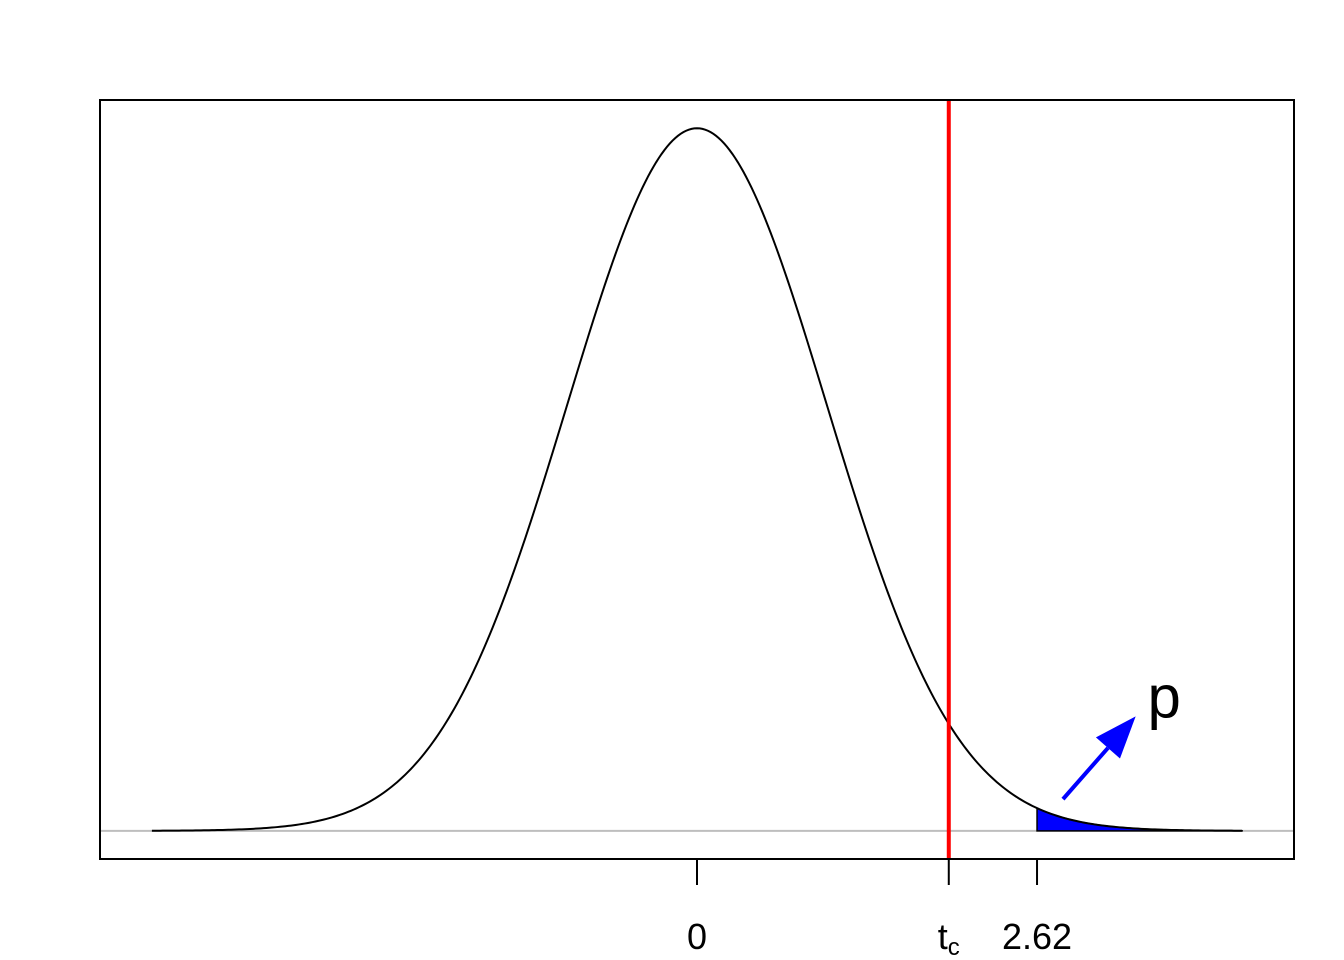 This screenshot has height=960, width=1344. Describe the element at coordinates (697, 936) in the screenshot. I see `x-tick-label: 0` at that location.